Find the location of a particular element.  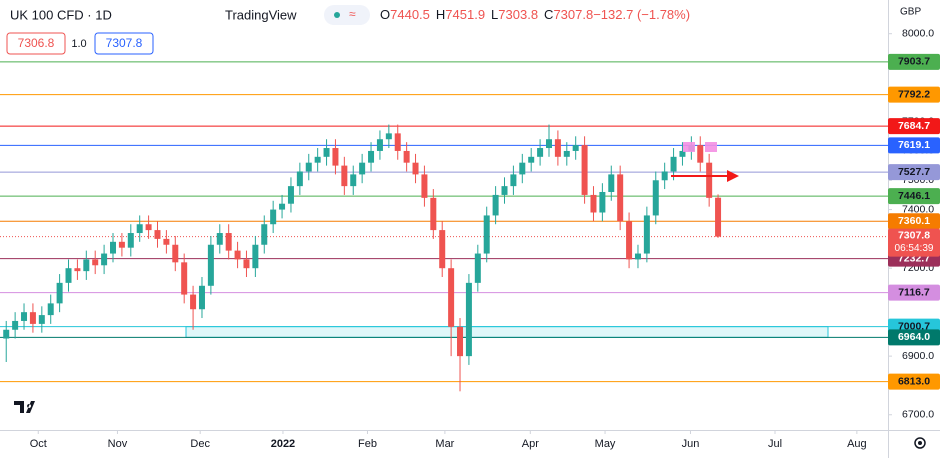

x-tick-label: May is located at coordinates (605, 444).